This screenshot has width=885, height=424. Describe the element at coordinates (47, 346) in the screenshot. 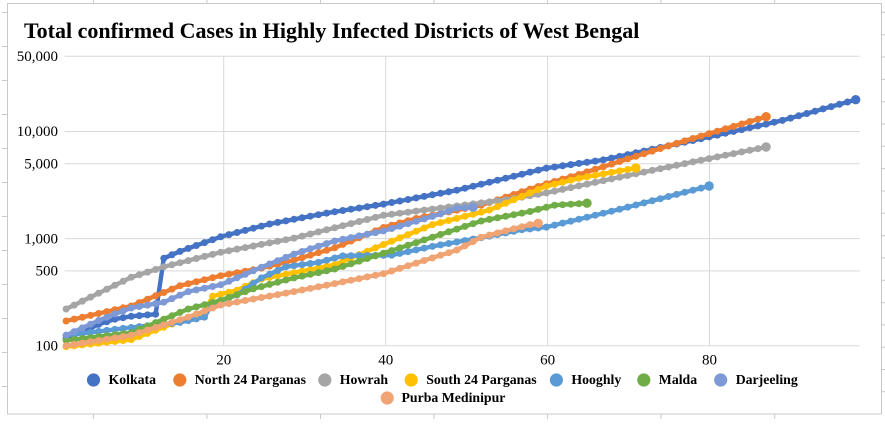

I see `svg-text: 100` at that location.